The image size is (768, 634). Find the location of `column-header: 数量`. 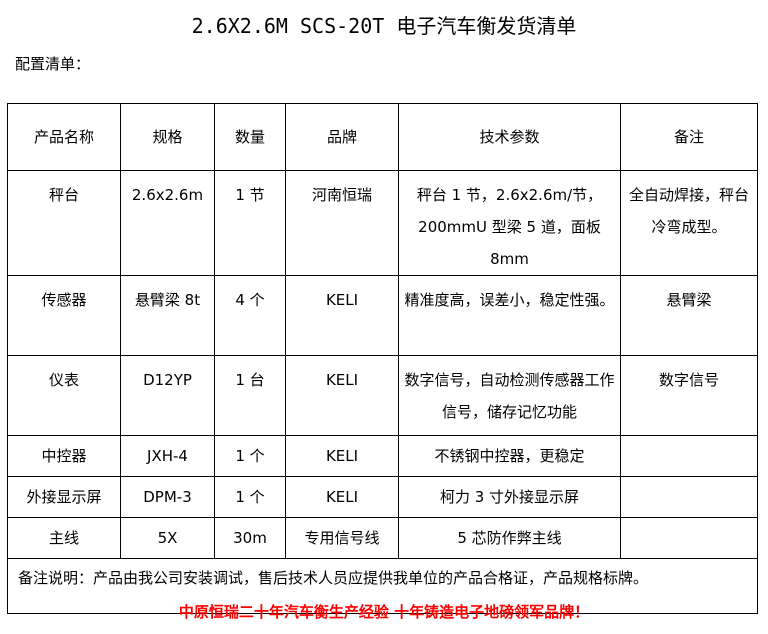

column-header: 数量 is located at coordinates (250, 137).